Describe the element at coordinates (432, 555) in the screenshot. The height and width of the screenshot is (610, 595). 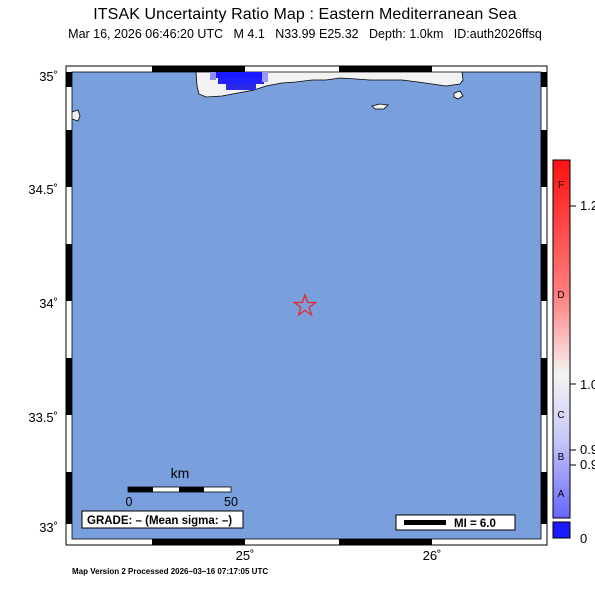
I see `lon-label-26: 26˚` at that location.